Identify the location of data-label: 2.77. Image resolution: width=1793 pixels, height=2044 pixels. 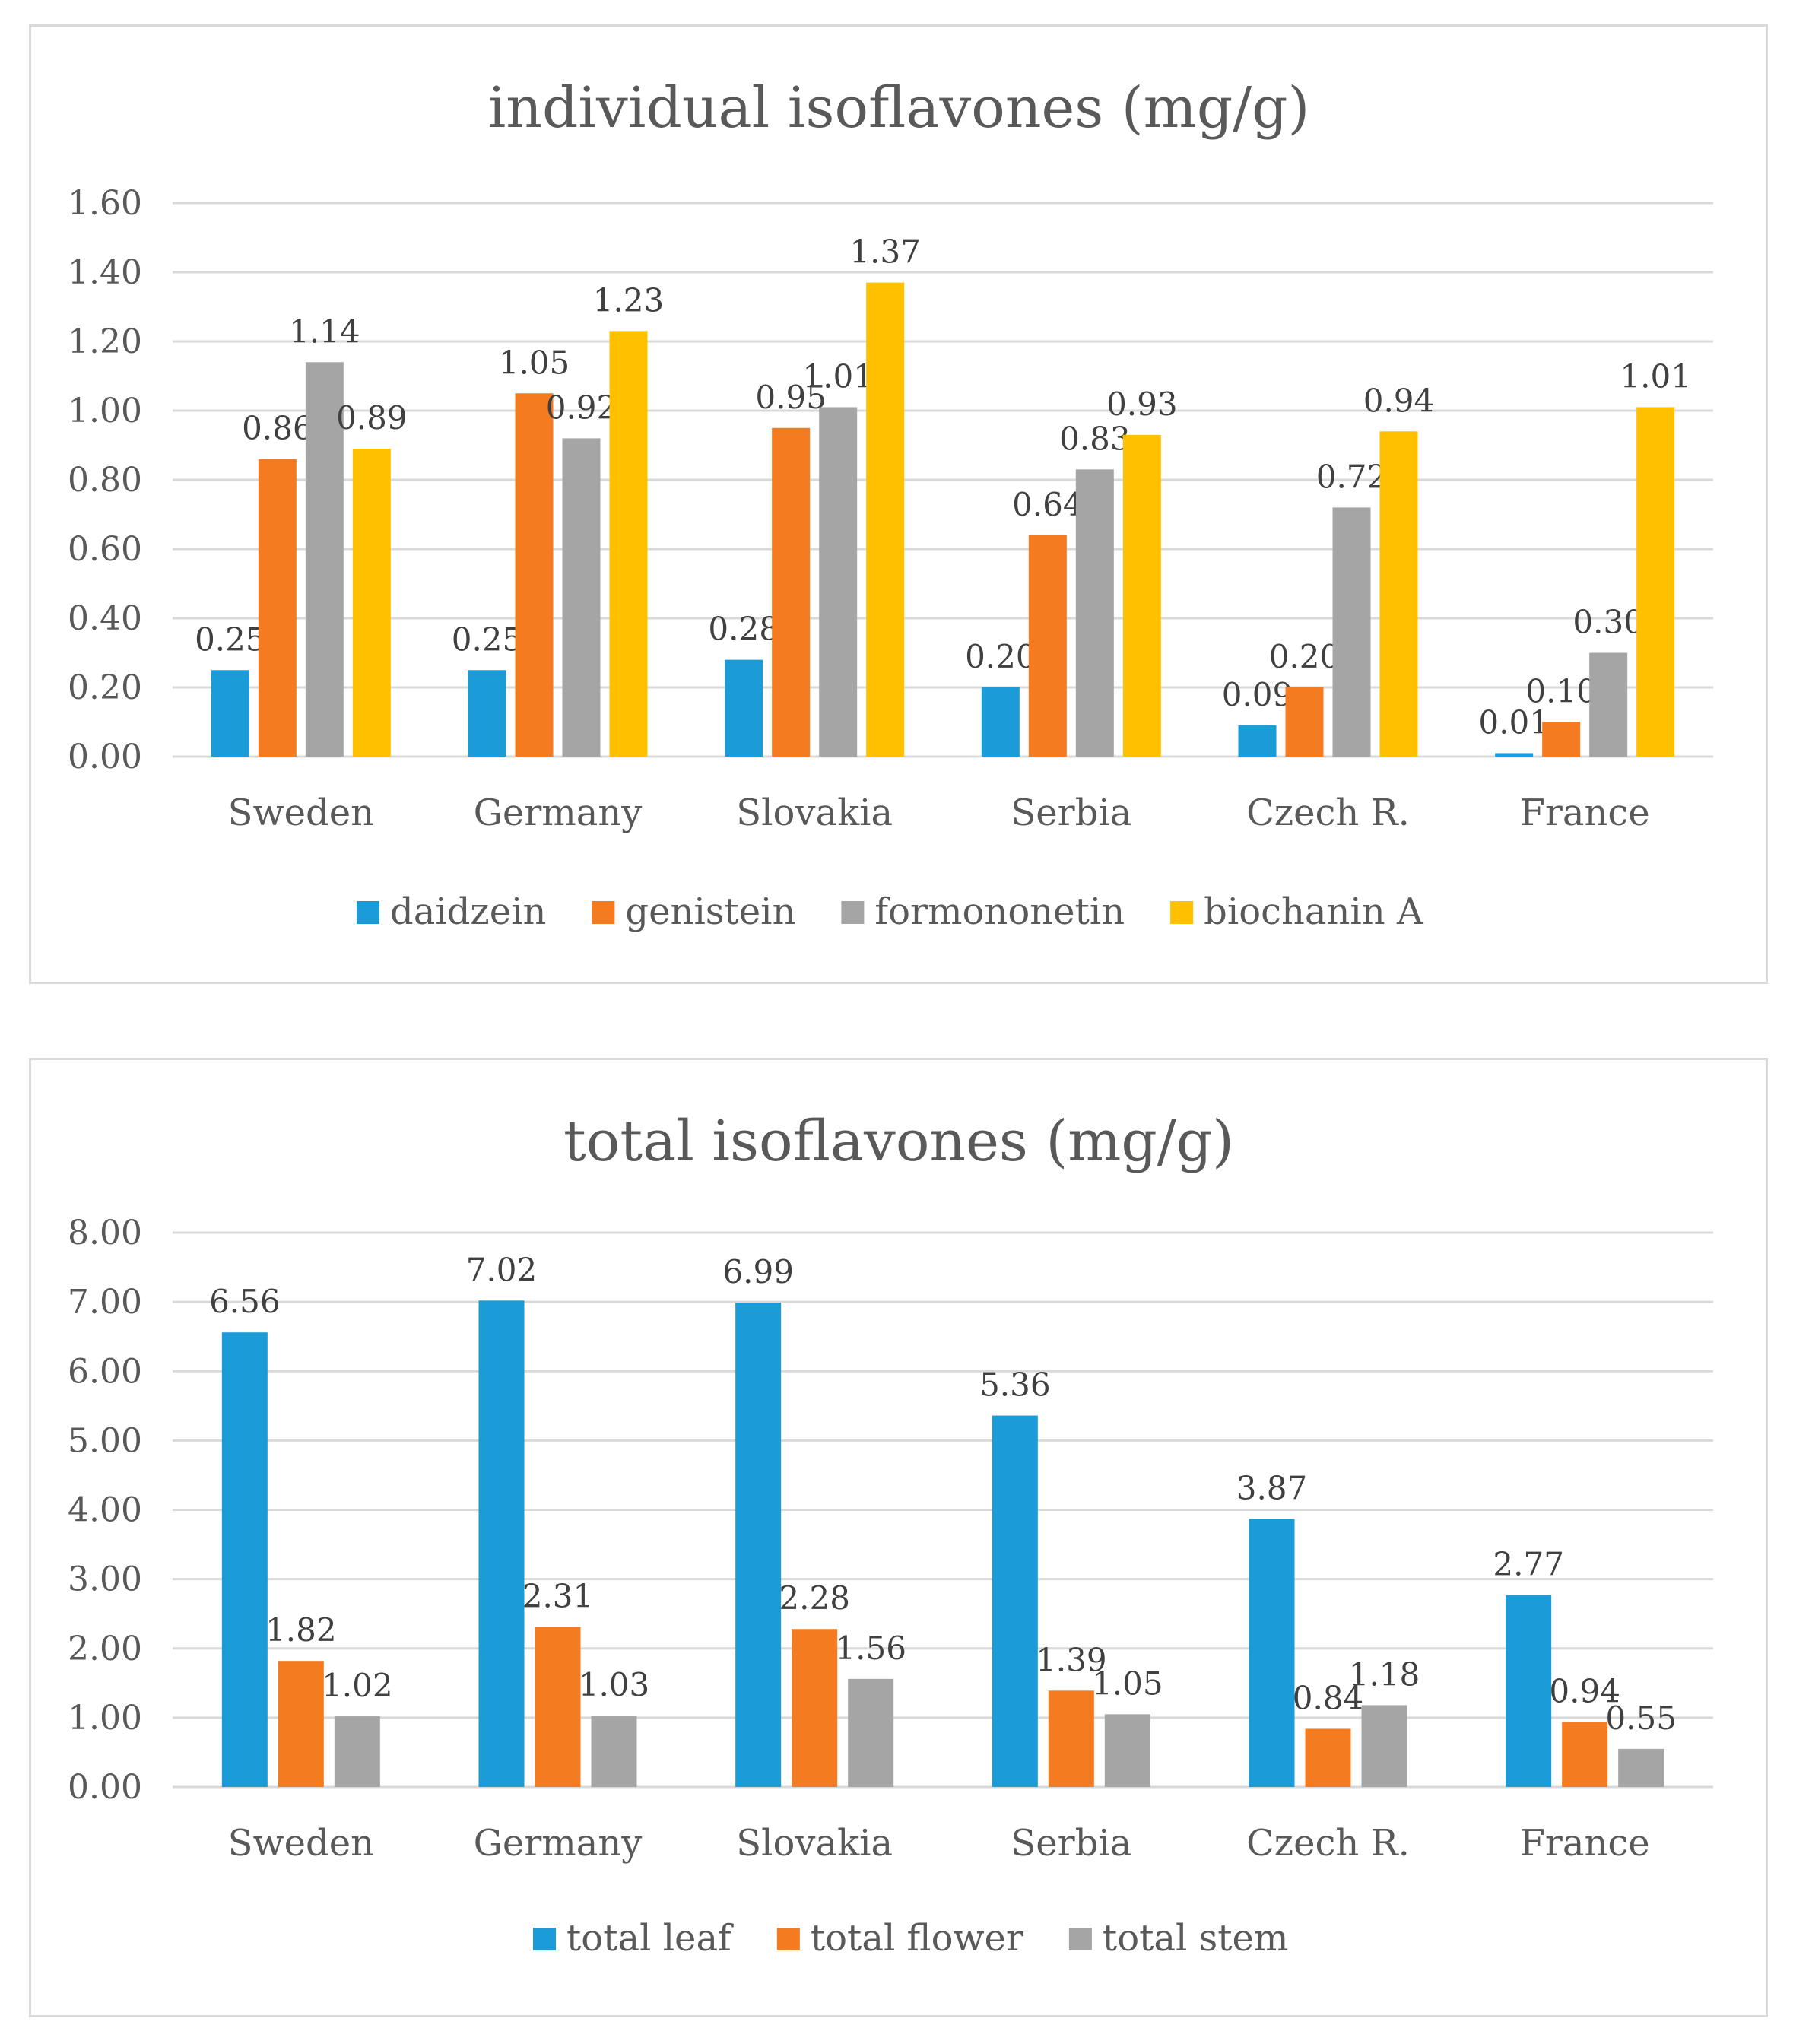
(1528, 1564).